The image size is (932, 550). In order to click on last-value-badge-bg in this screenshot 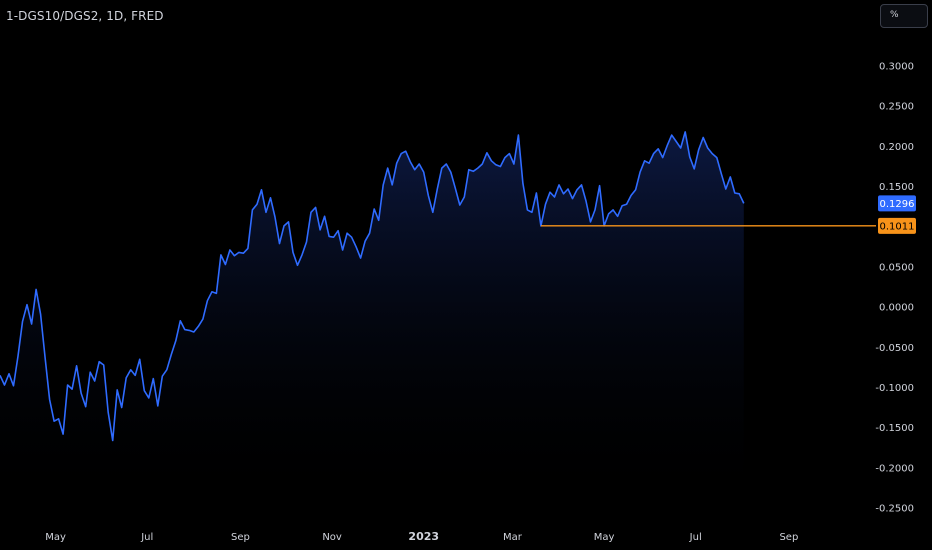, I will do `click(897, 203)`.